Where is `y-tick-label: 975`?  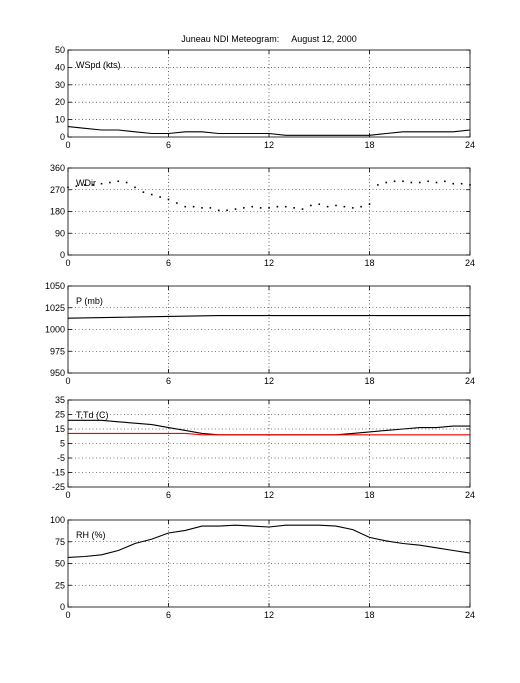
y-tick-label: 975 is located at coordinates (57, 351).